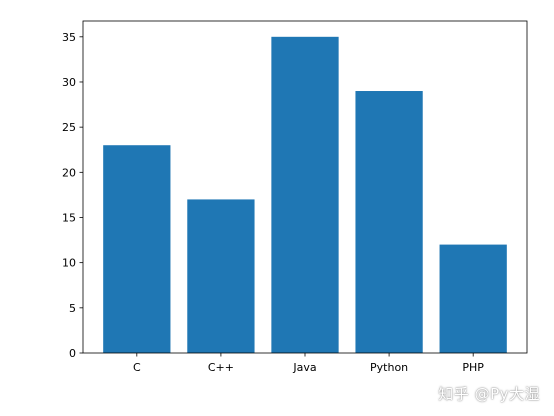 The image size is (554, 416). I want to click on y-tick-label: 20, so click(69, 172).